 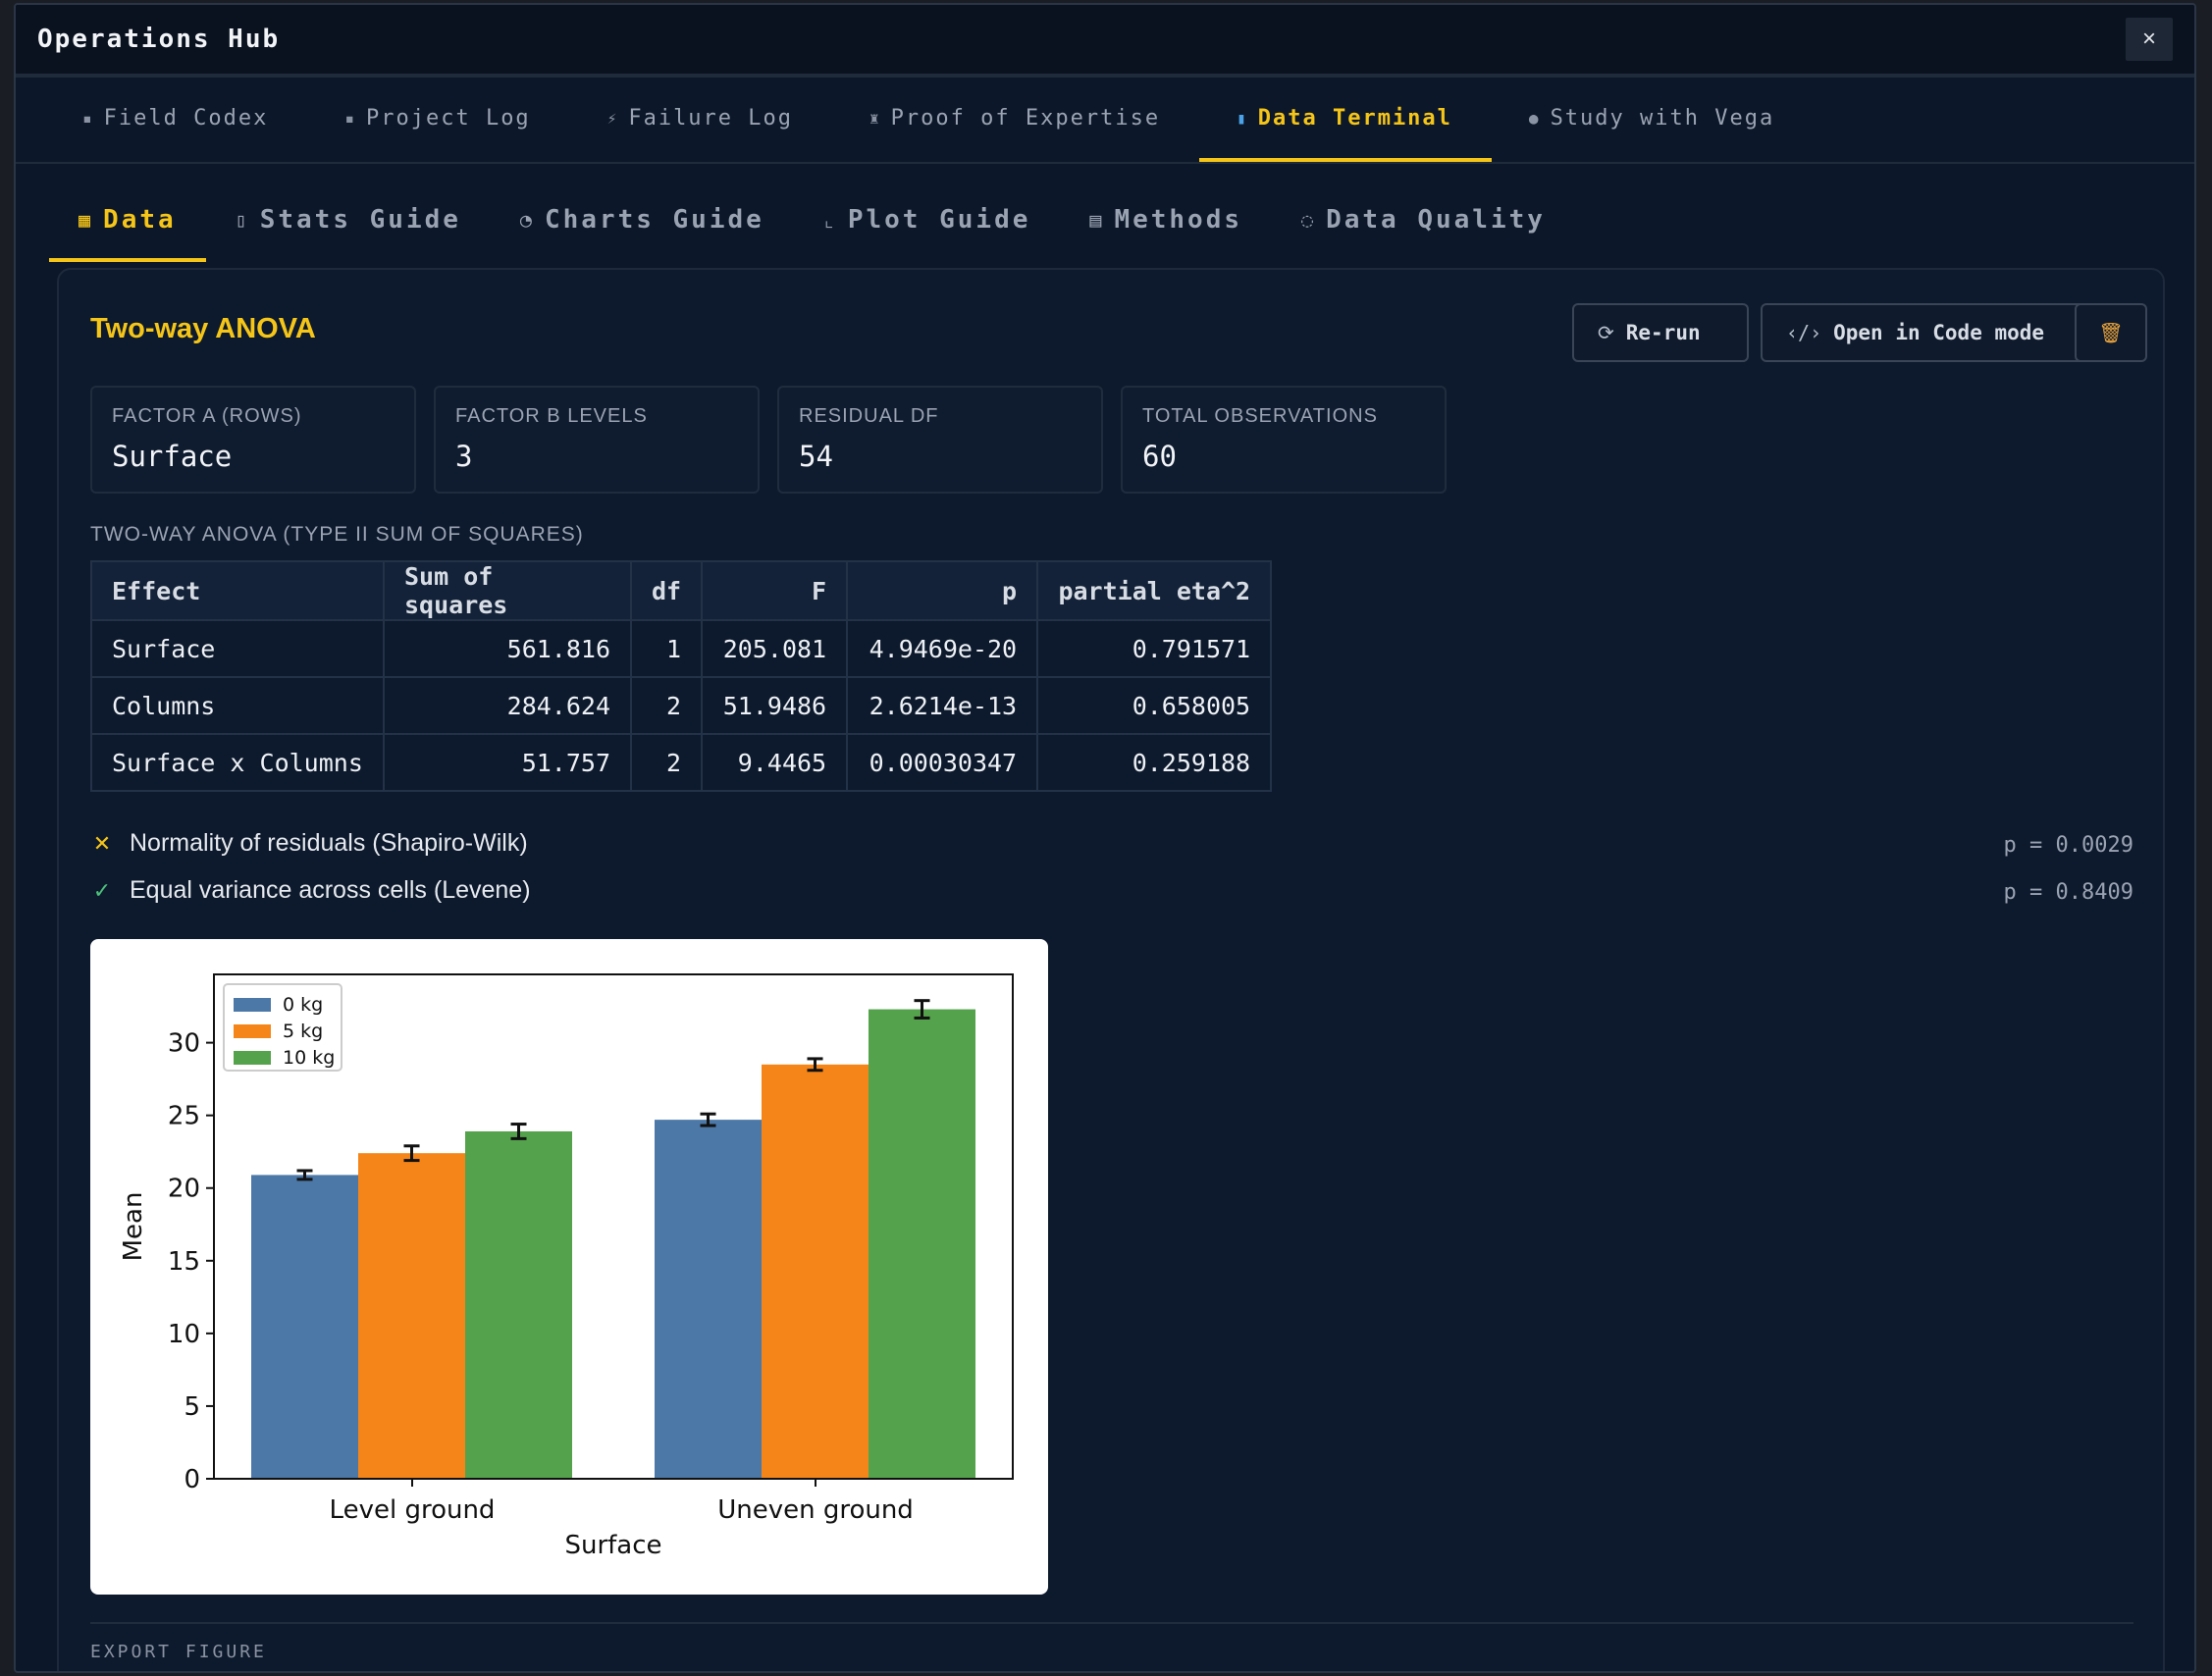 I want to click on plot-frame, so click(x=613, y=1226).